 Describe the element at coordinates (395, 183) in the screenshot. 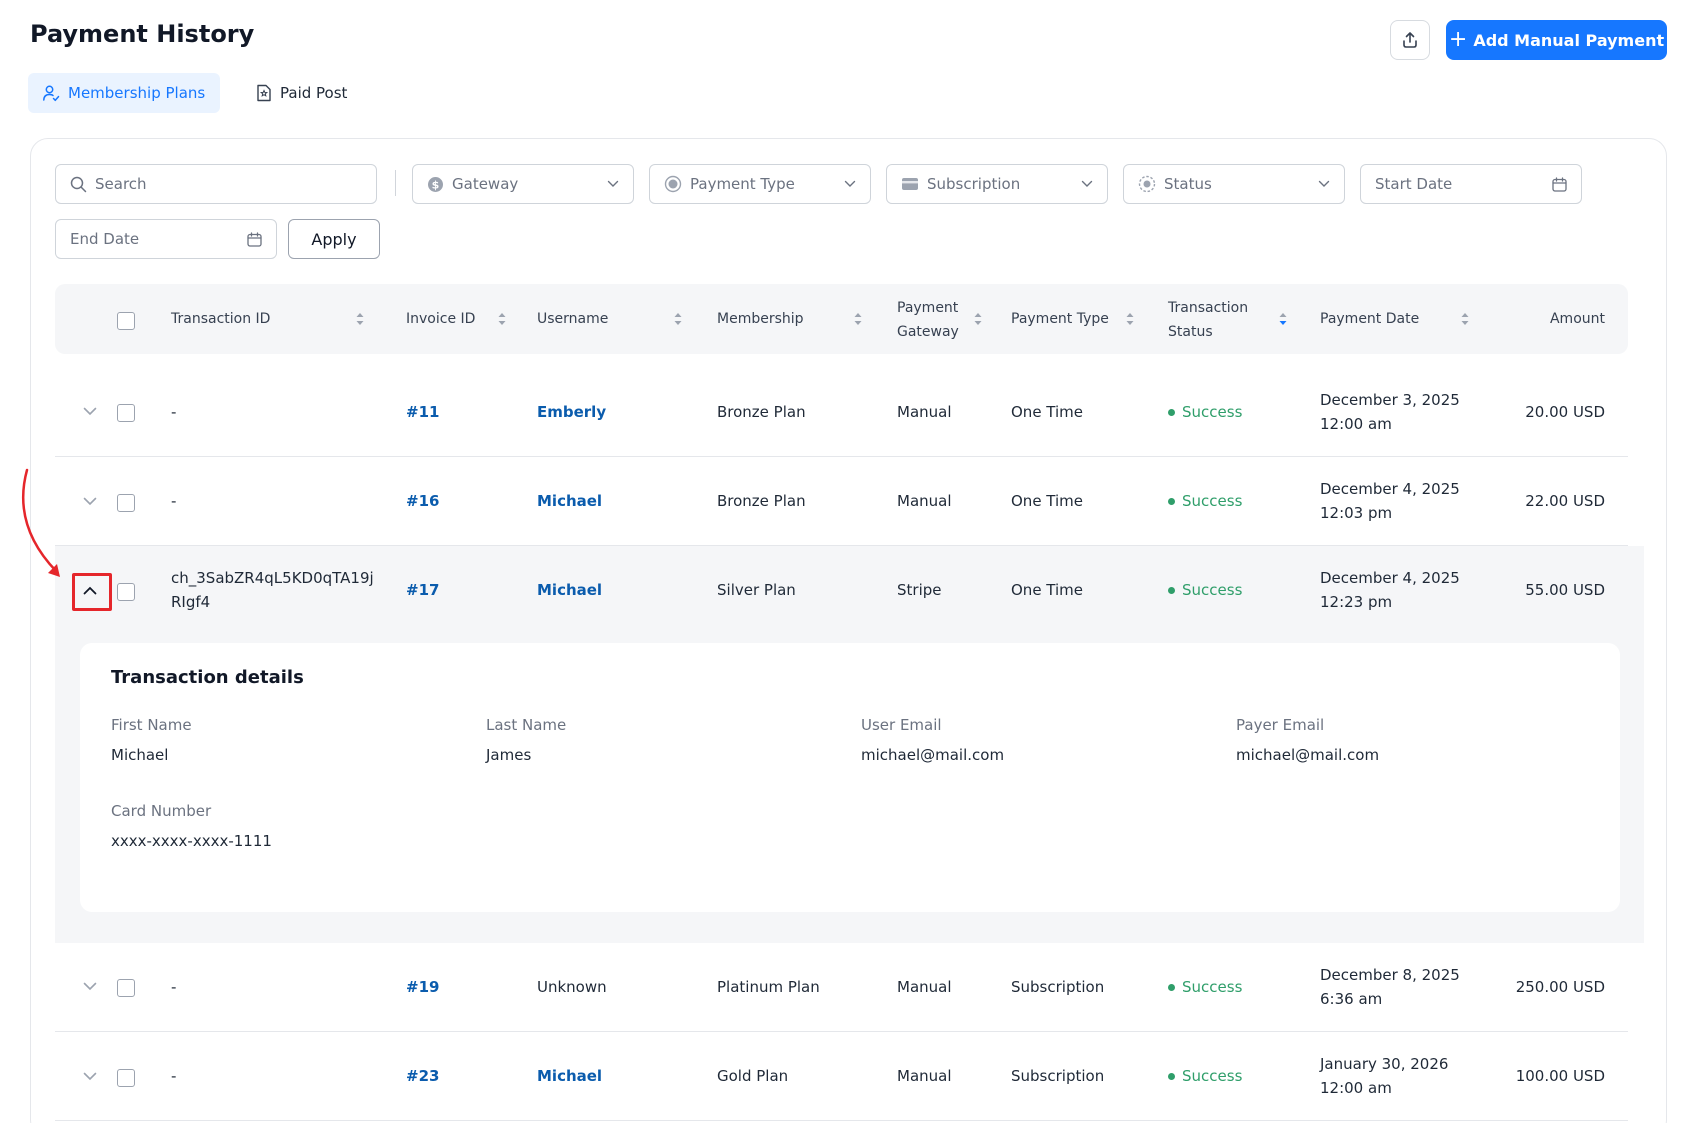

I see `filter-divider` at that location.